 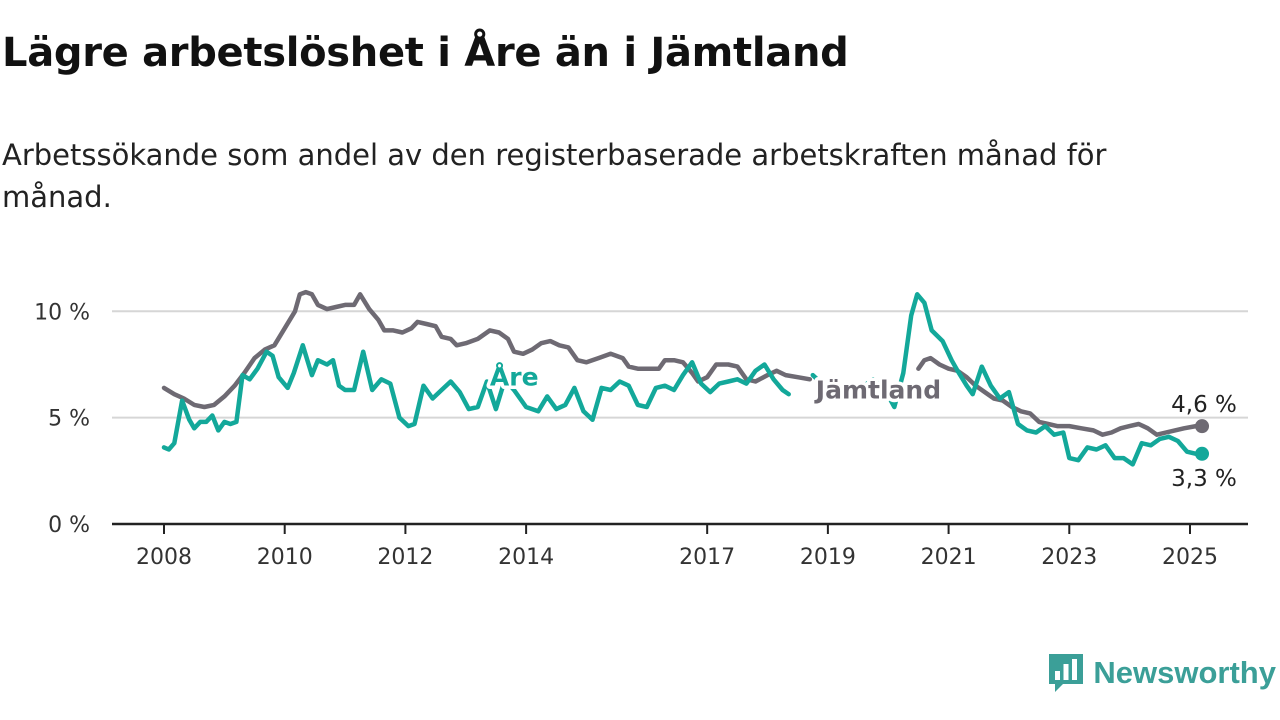 I want to click on x-tick-label: 2012, so click(x=405, y=557).